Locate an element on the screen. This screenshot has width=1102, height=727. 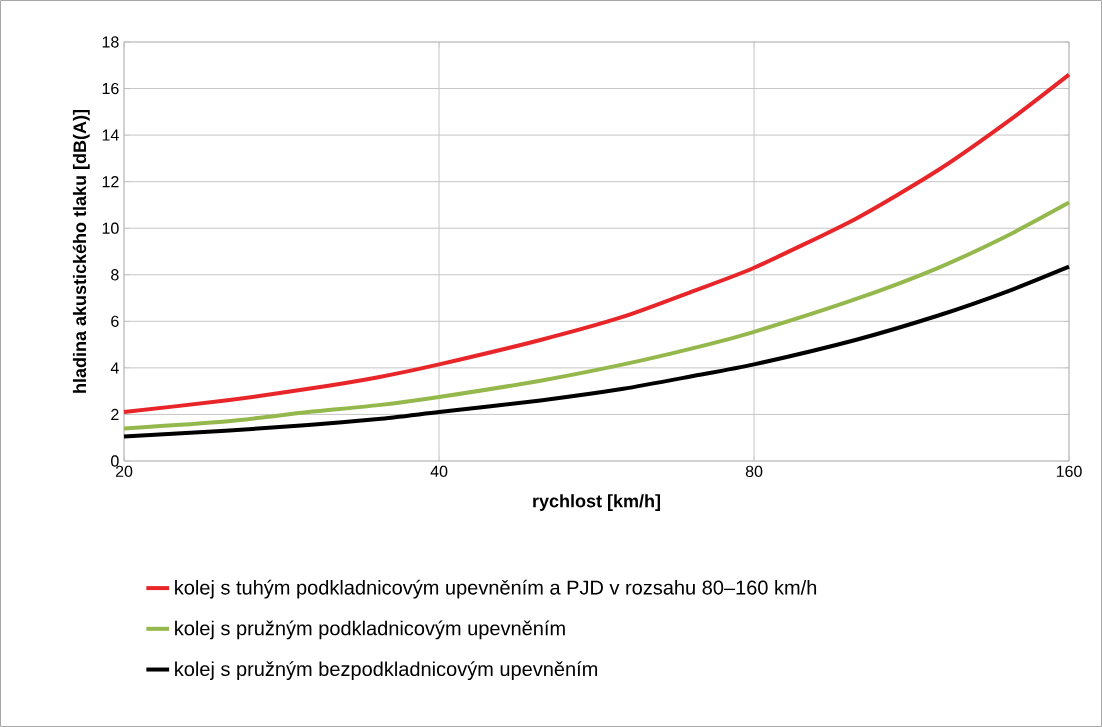
y-tick-label: 18 is located at coordinates (110, 42).